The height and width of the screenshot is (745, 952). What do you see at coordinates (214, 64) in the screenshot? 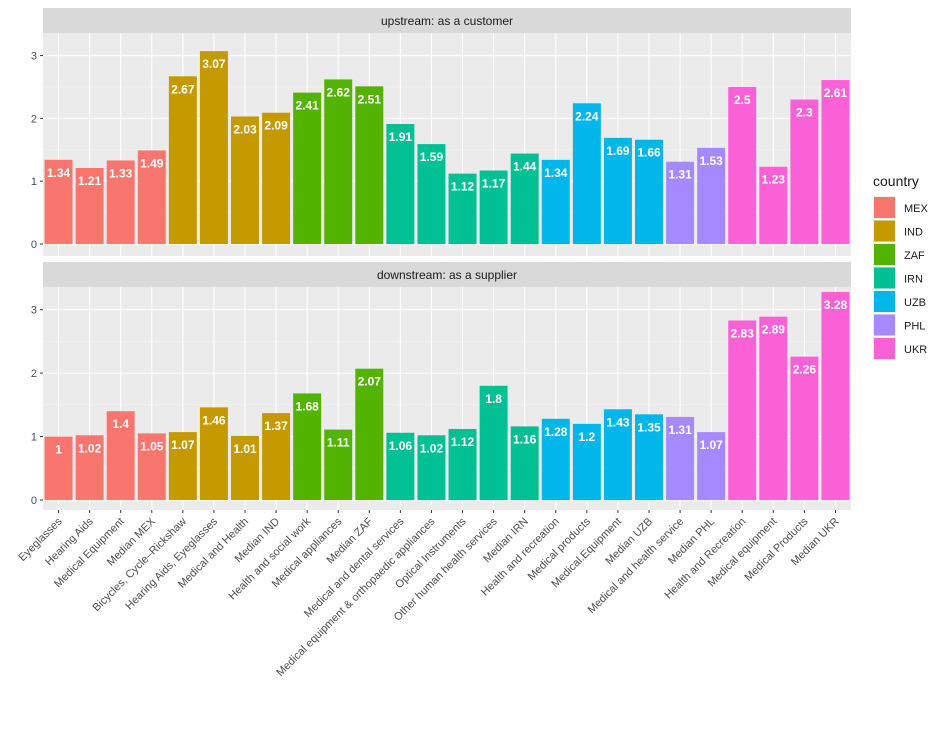
I see `bar-value-label: 3.07` at bounding box center [214, 64].